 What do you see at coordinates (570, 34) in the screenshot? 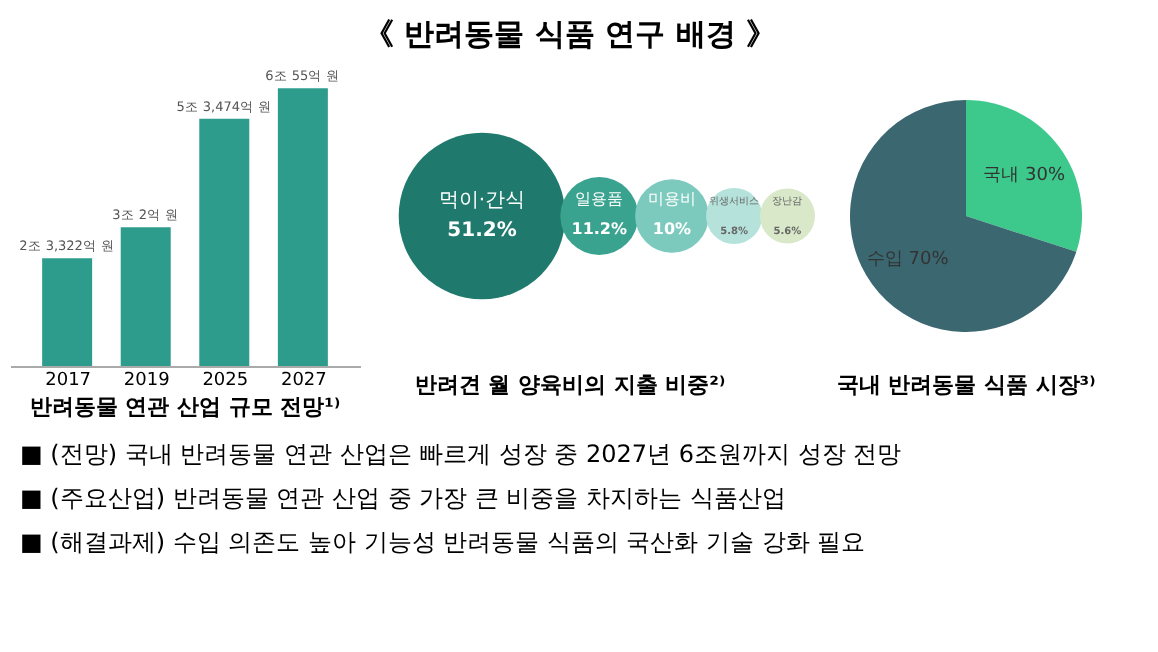
I see `text: 《 반려동물 식품 연구 배경 》` at bounding box center [570, 34].